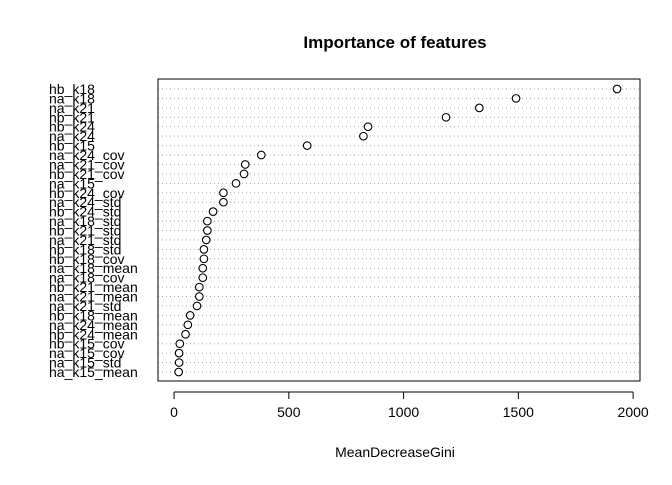 Image resolution: width=672 pixels, height=485 pixels. Describe the element at coordinates (174, 412) in the screenshot. I see `x-tick-label: 0` at that location.